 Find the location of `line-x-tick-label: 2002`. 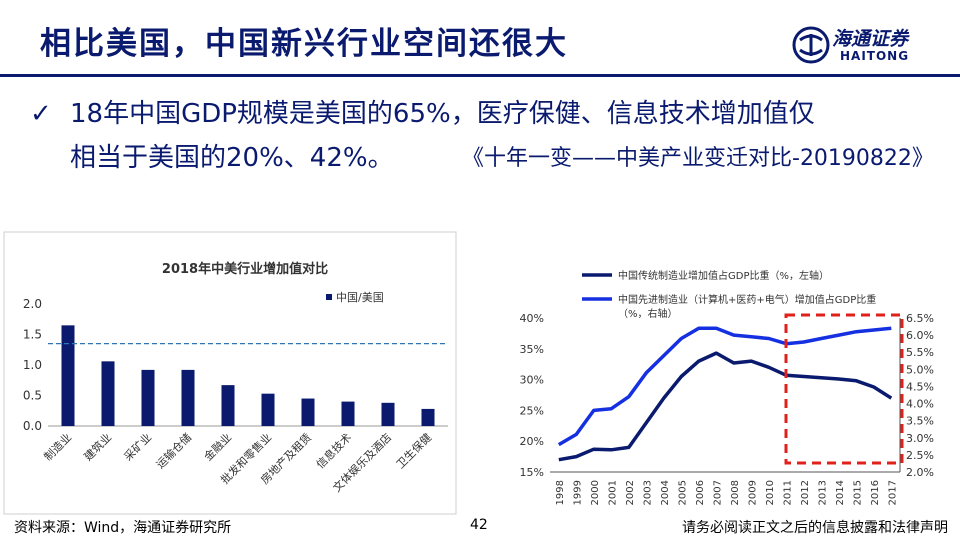

line-x-tick-label: 2002 is located at coordinates (630, 492).